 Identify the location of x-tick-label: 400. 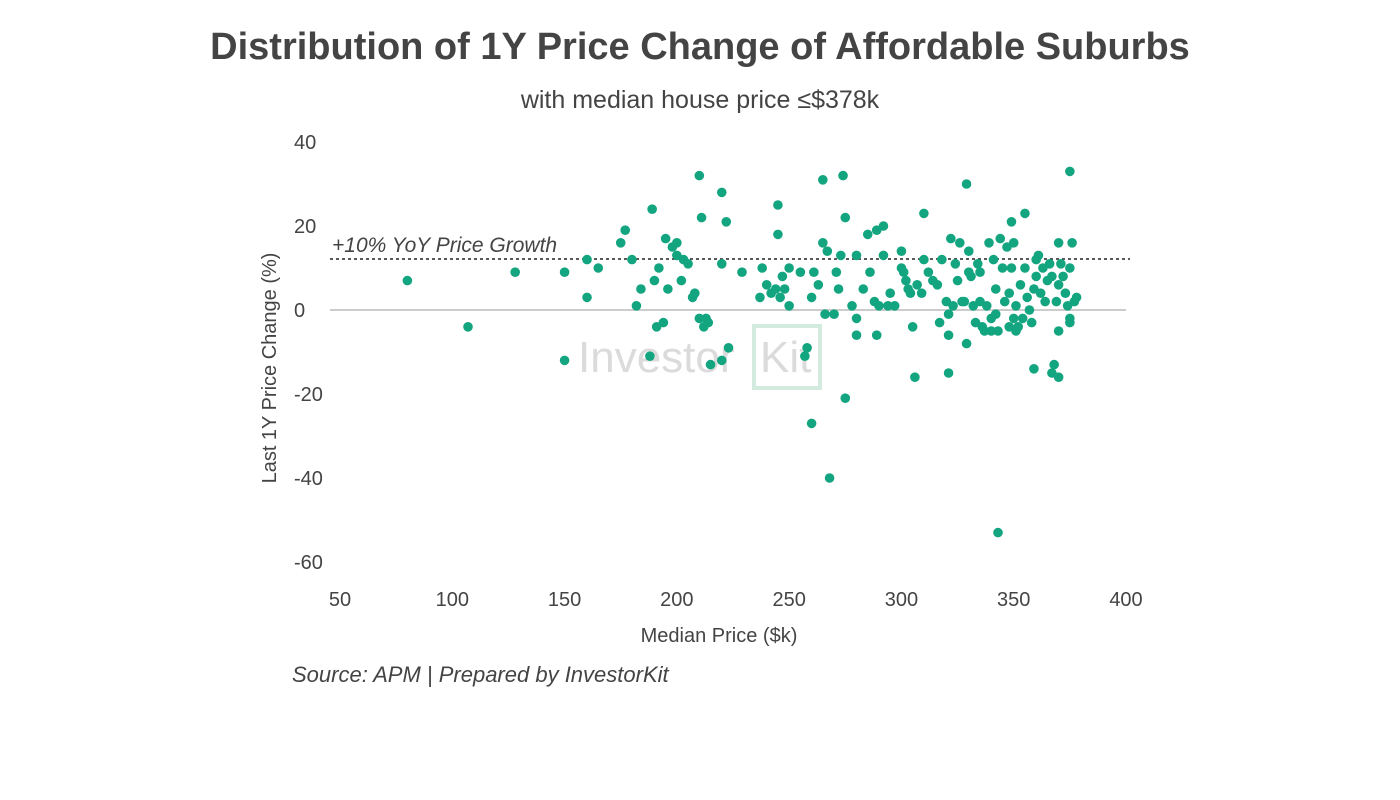
(1125, 600).